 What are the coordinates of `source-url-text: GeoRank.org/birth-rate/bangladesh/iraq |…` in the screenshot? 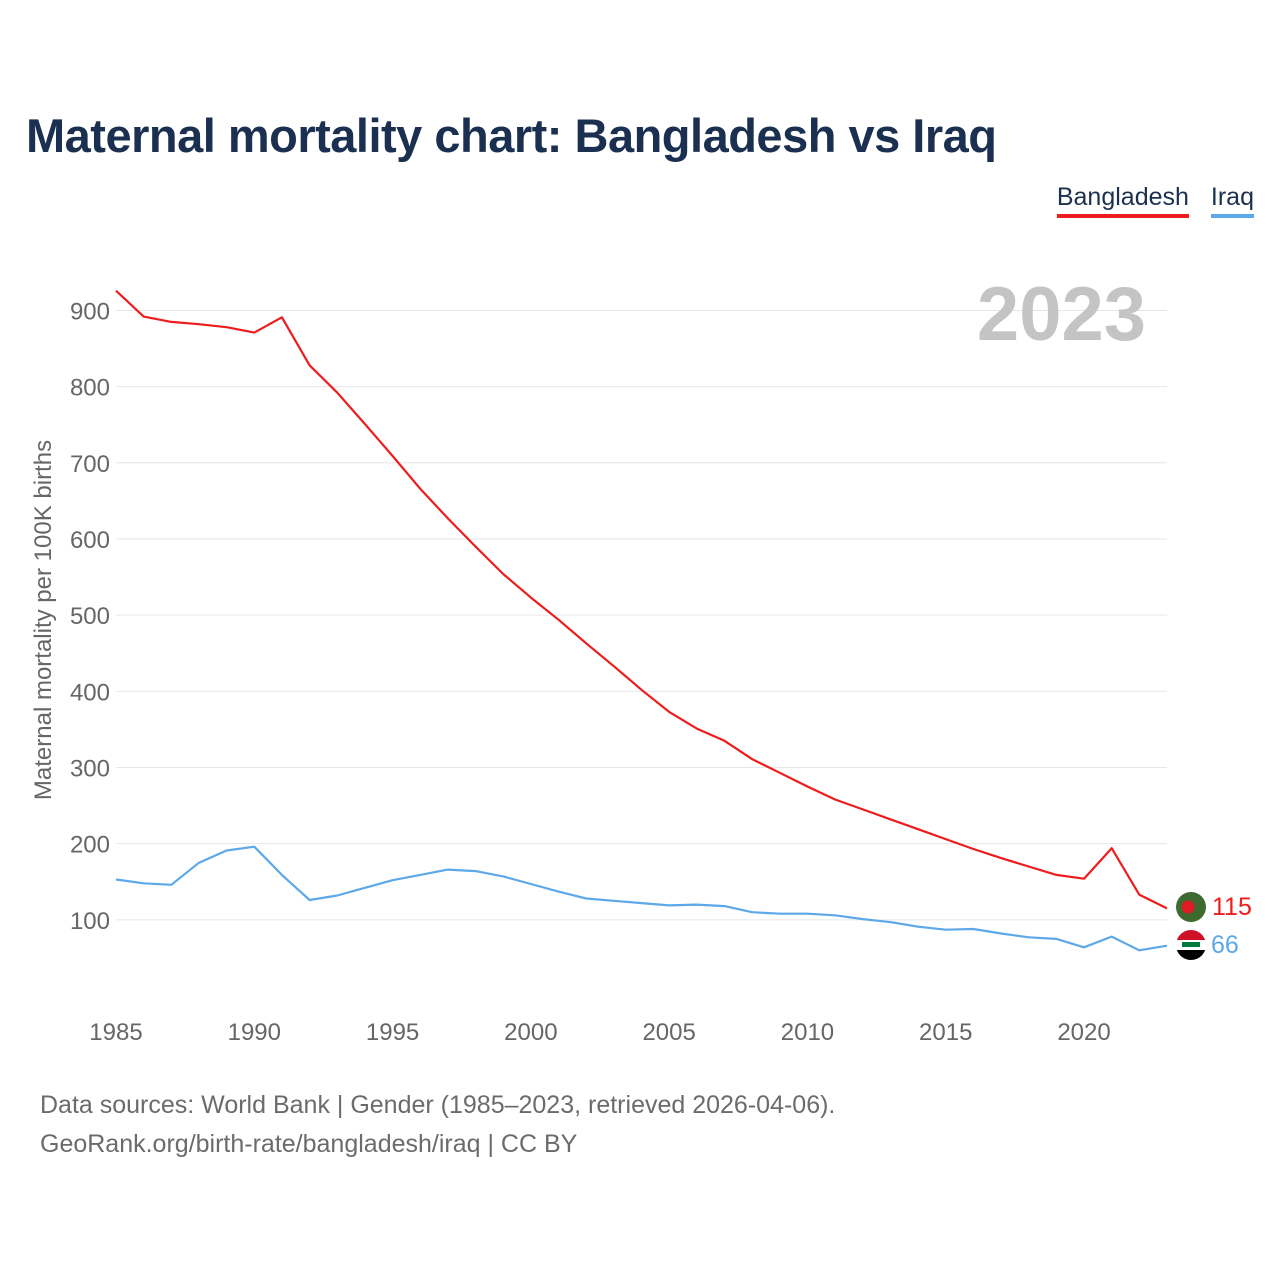 It's located at (309, 1144).